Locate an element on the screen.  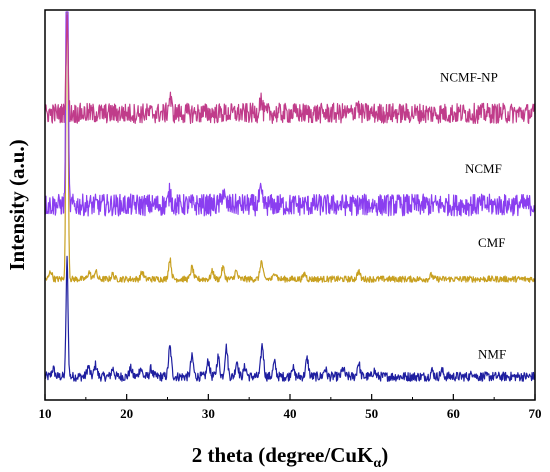
series-label-ncmf: NCMF is located at coordinates (483, 168).